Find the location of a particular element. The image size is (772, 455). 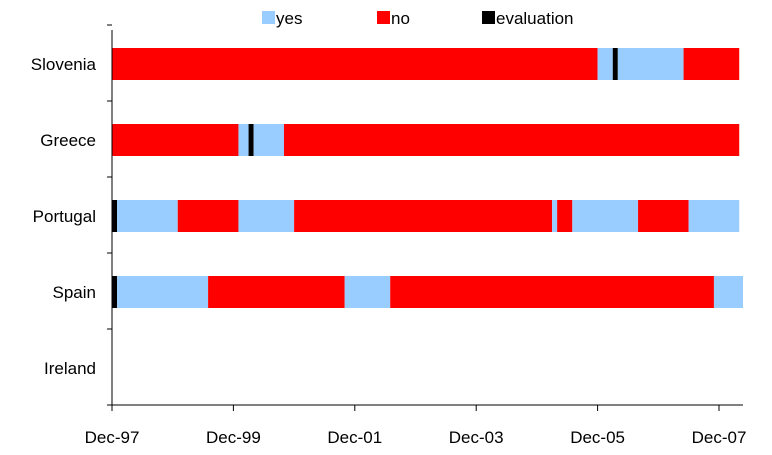

y-axis: Slovenia Greece Portugal Spain Ireland is located at coordinates (72, 215).